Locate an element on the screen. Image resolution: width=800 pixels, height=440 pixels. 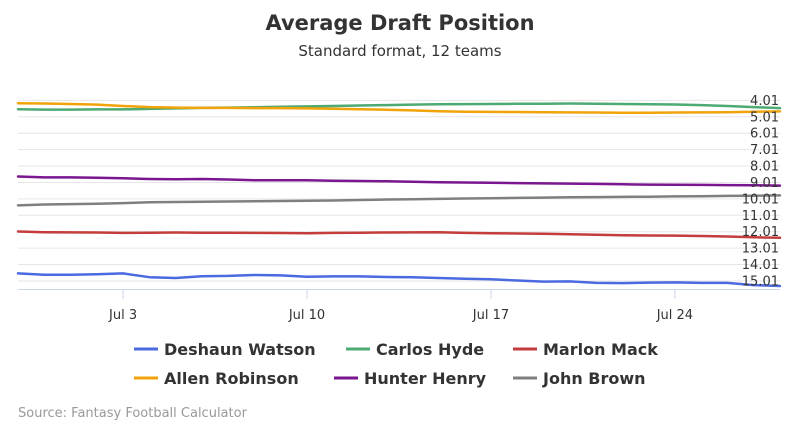
y-tick-label: 15.01 is located at coordinates (760, 281).